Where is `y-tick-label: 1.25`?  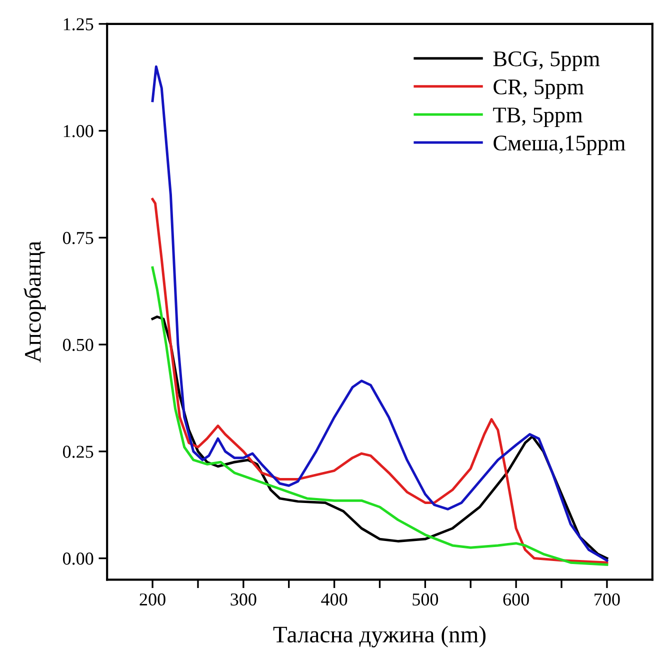 y-tick-label: 1.25 is located at coordinates (79, 24).